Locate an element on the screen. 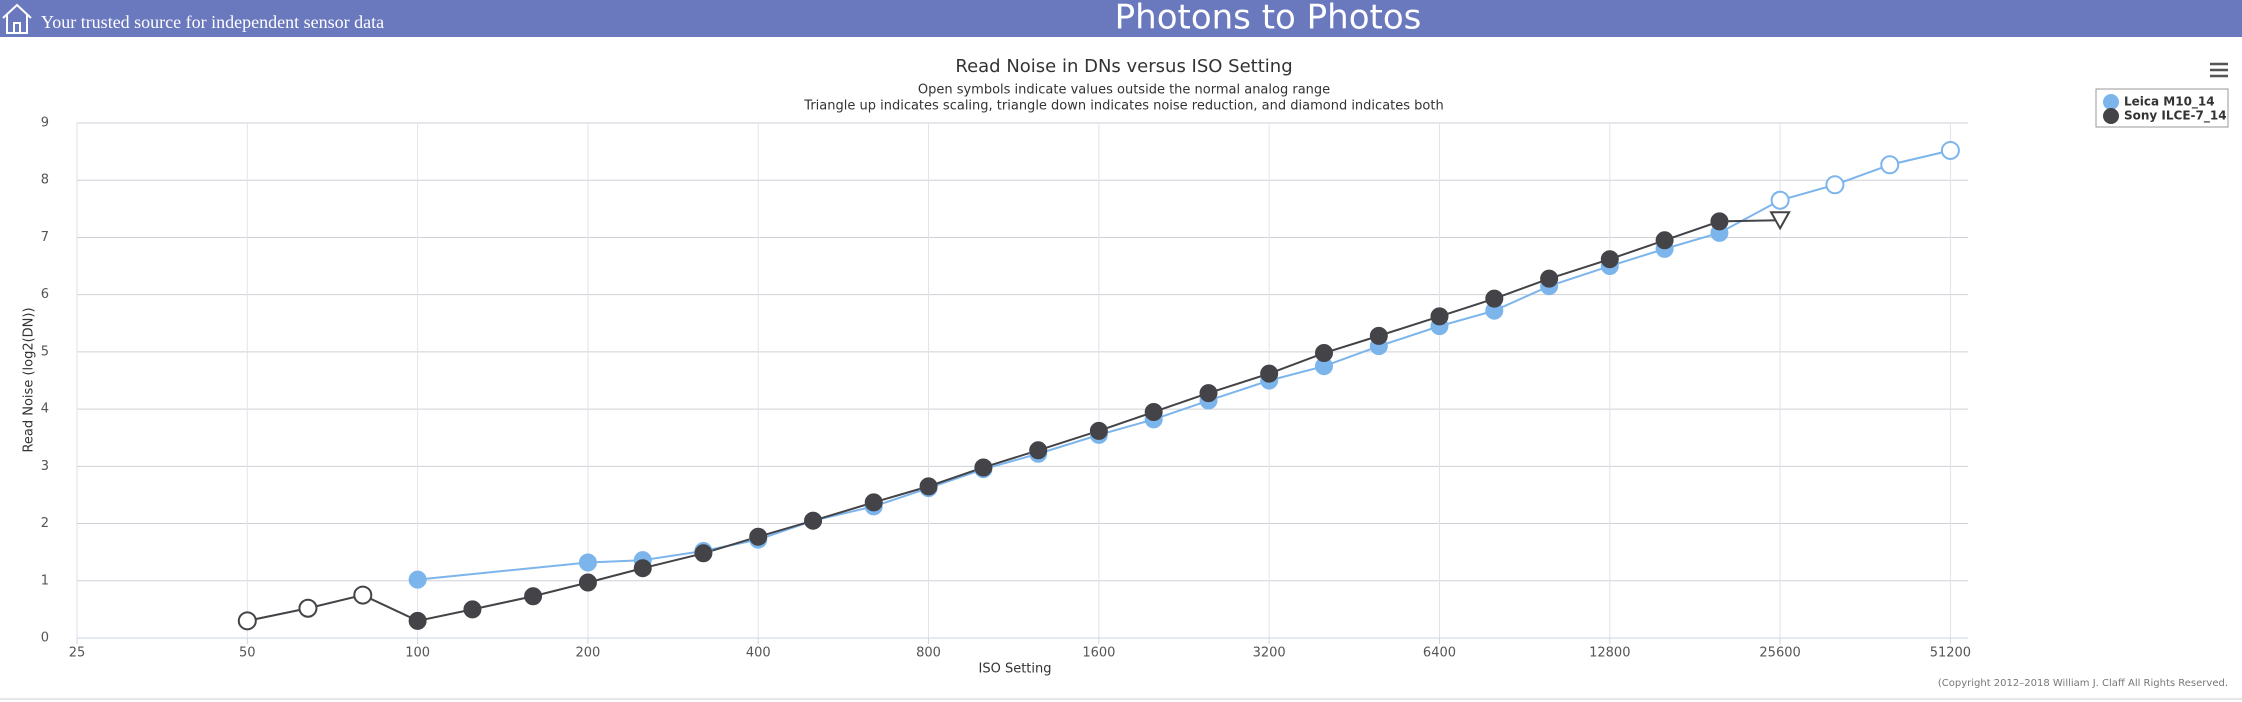 This screenshot has width=2242, height=702. y-tick-label: 7 is located at coordinates (45, 237).